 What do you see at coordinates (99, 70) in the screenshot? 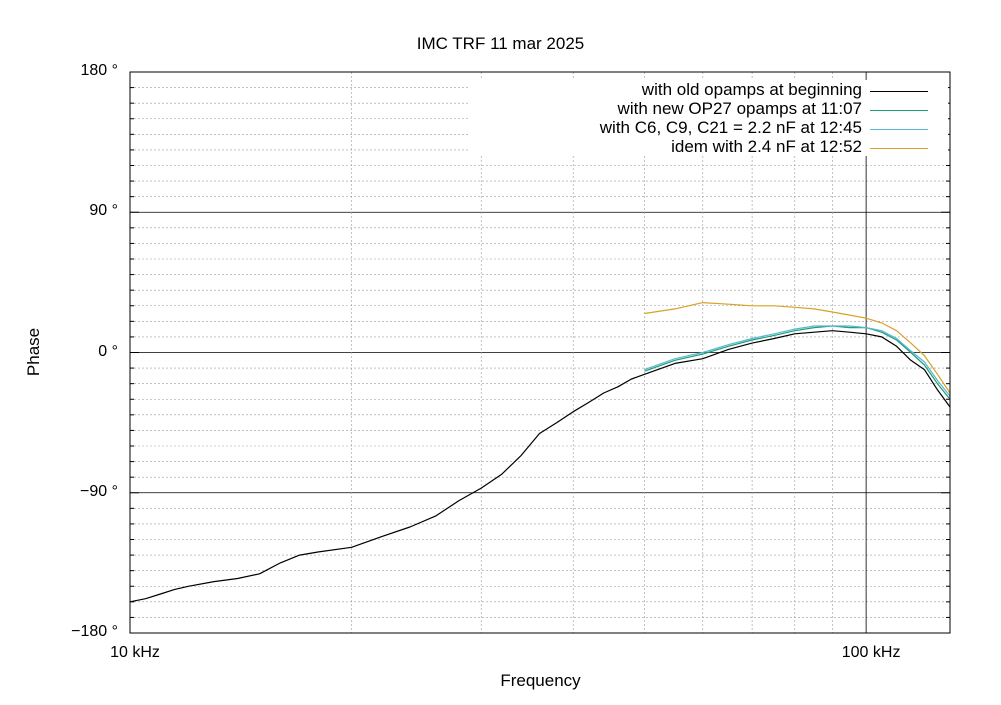
I see `y-tick-label: 180 °` at bounding box center [99, 70].